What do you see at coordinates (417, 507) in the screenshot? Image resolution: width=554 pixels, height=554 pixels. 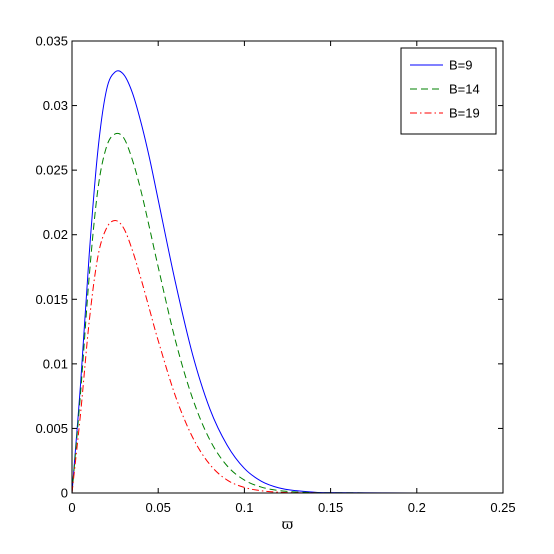 I see `x-tick-label: 0.2` at bounding box center [417, 507].